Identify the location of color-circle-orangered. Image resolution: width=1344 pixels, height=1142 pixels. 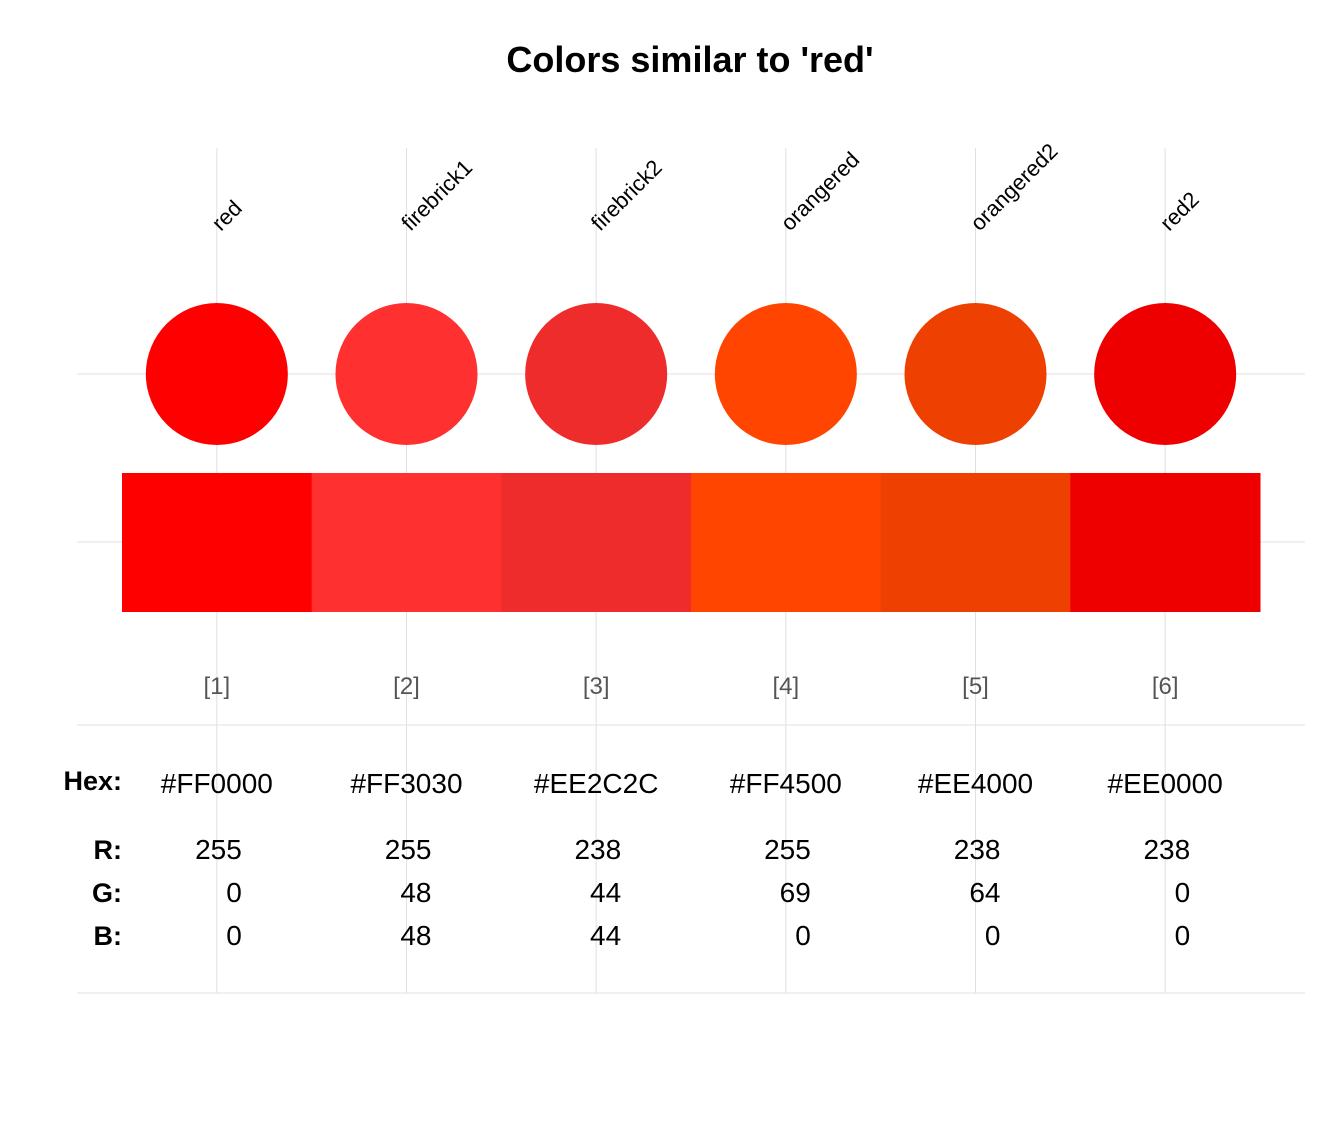
(785, 374).